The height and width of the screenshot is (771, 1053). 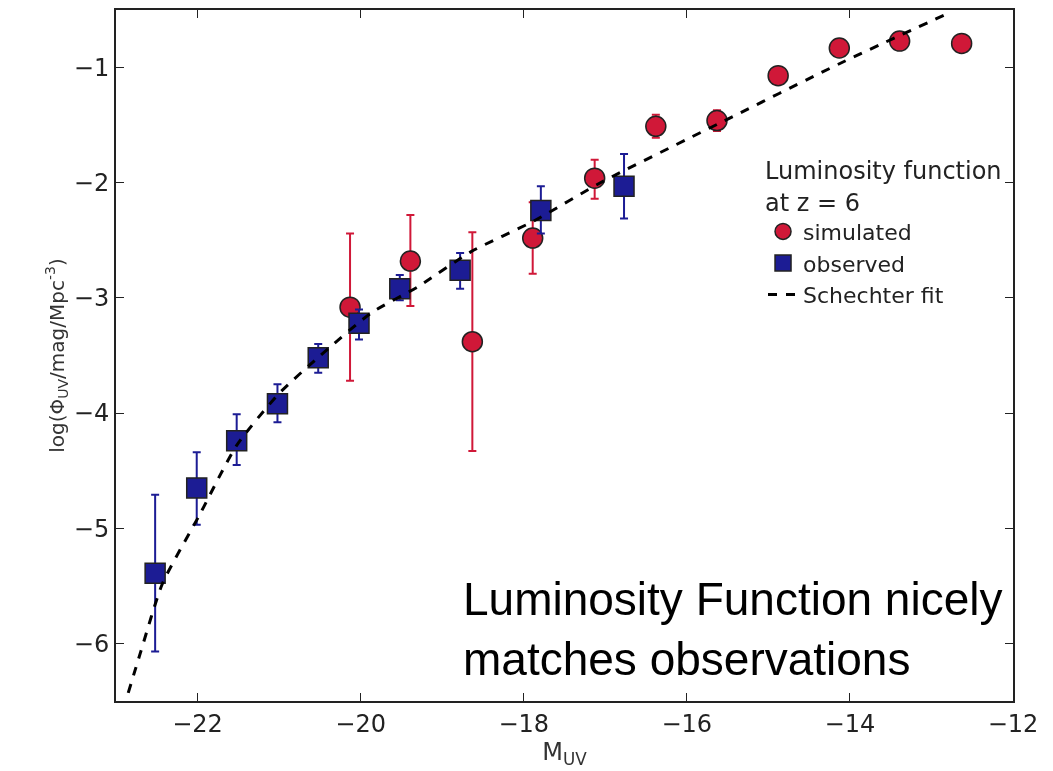 What do you see at coordinates (733, 629) in the screenshot?
I see `annotation: Luminosity Function nicely matches observations` at bounding box center [733, 629].